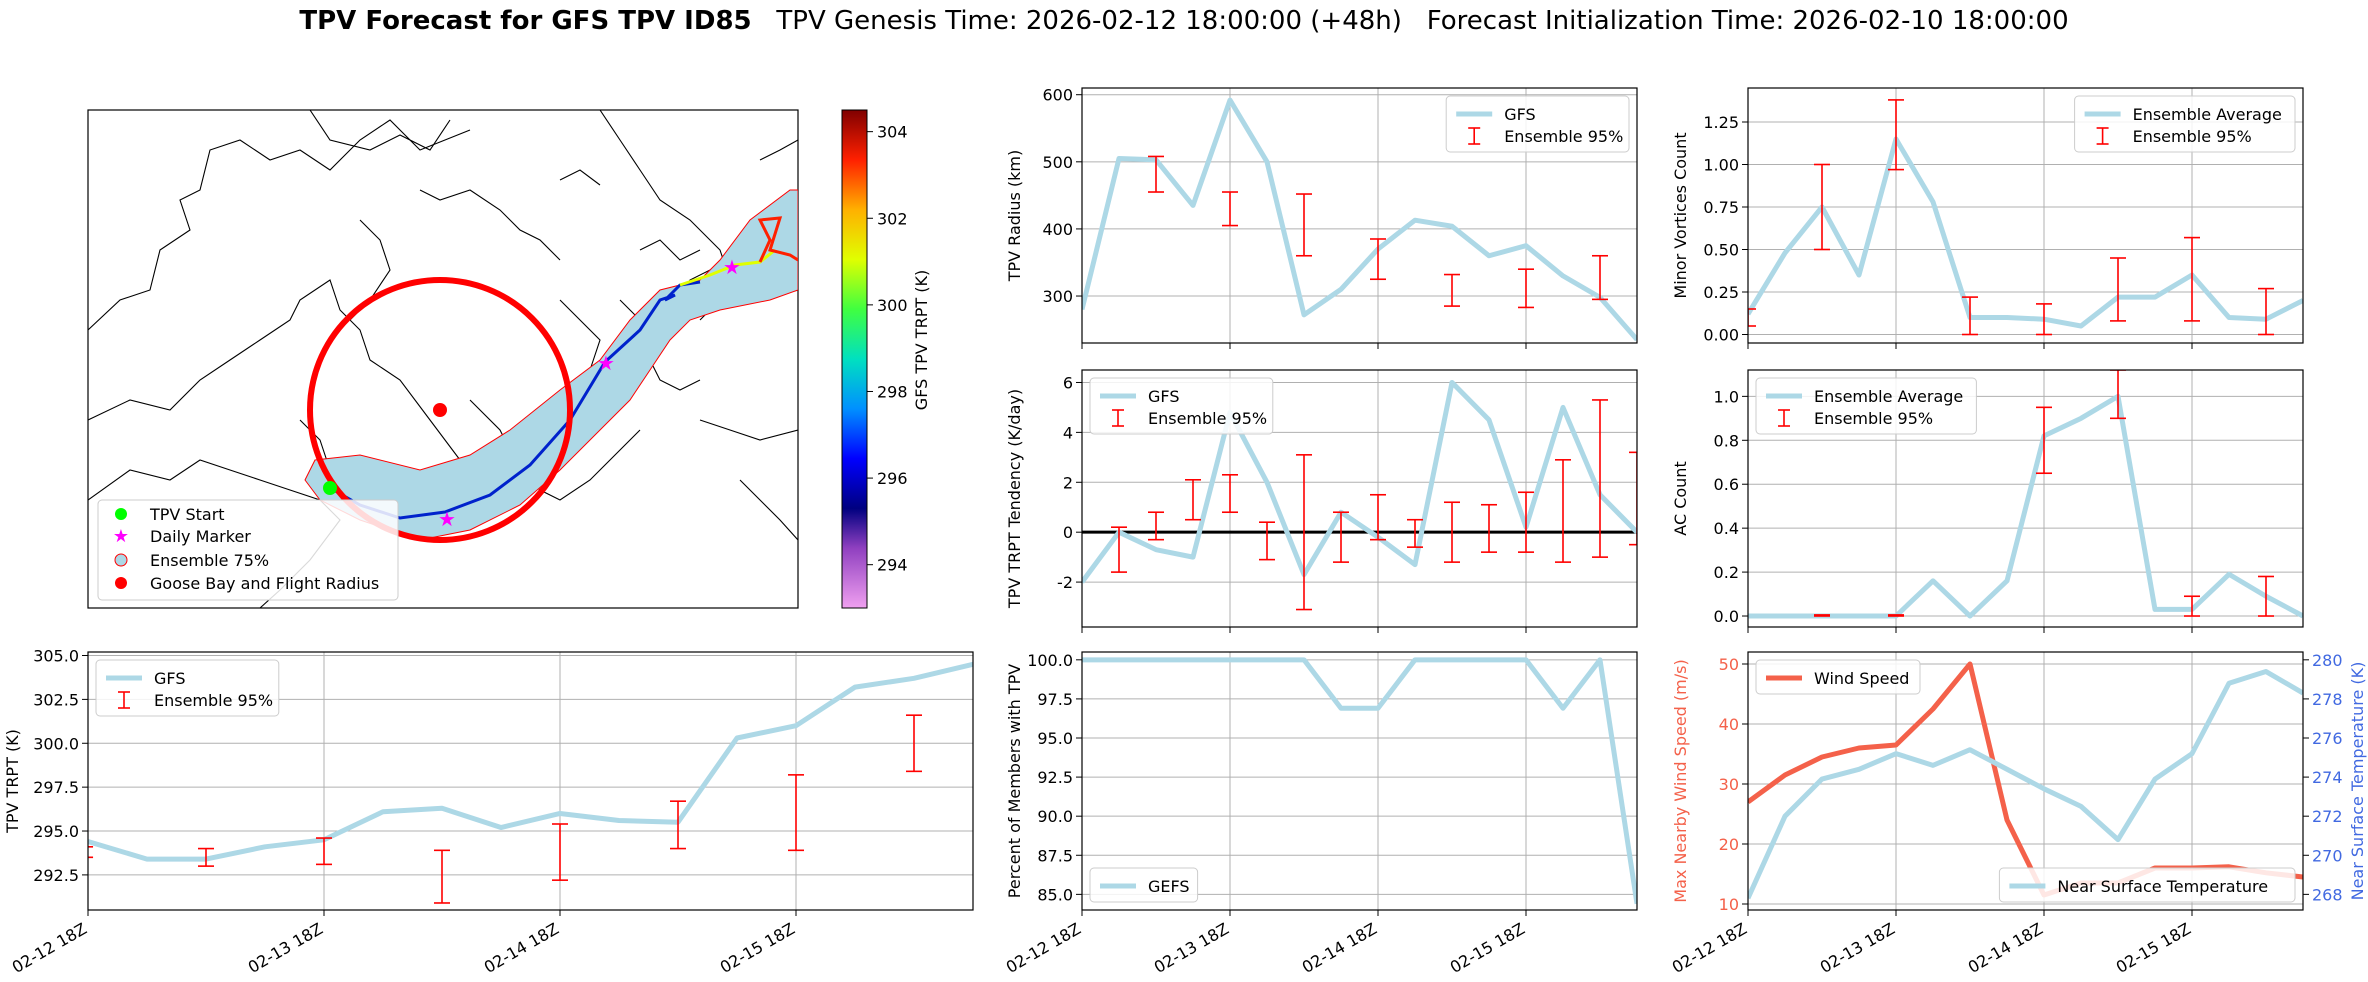 This screenshot has height=982, width=2368. Describe the element at coordinates (2327, 699) in the screenshot. I see `y2-tick-label: 278` at that location.